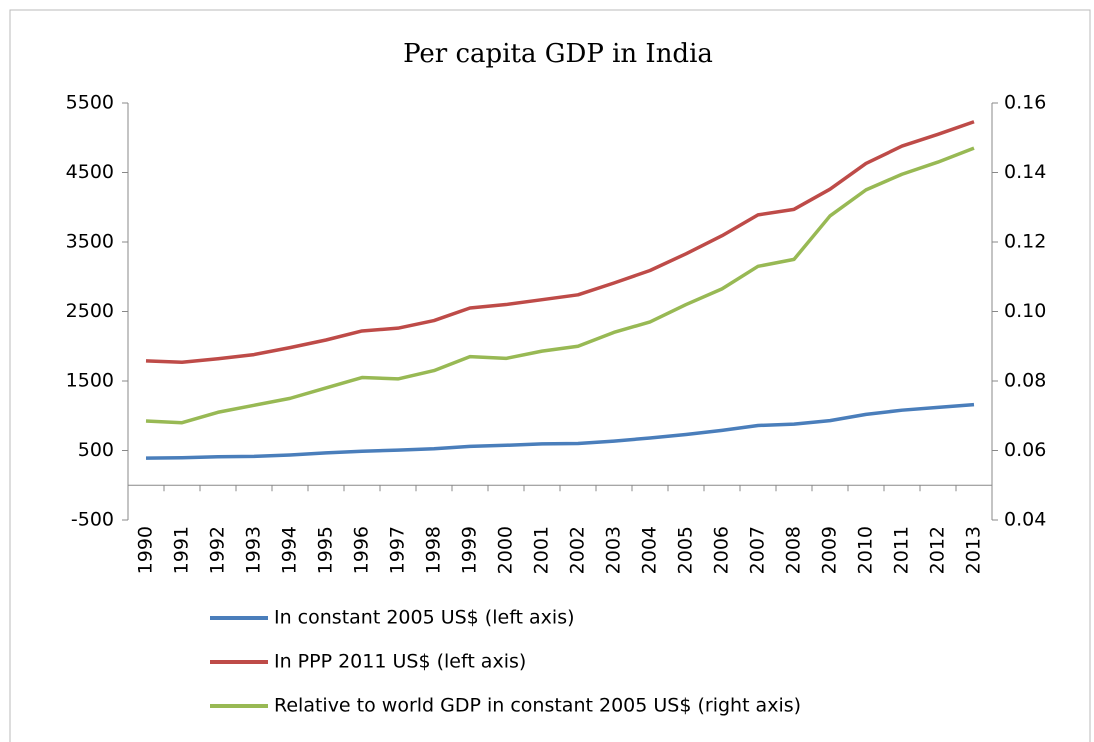  What do you see at coordinates (218, 550) in the screenshot?
I see `x-tick-label: 1992` at bounding box center [218, 550].